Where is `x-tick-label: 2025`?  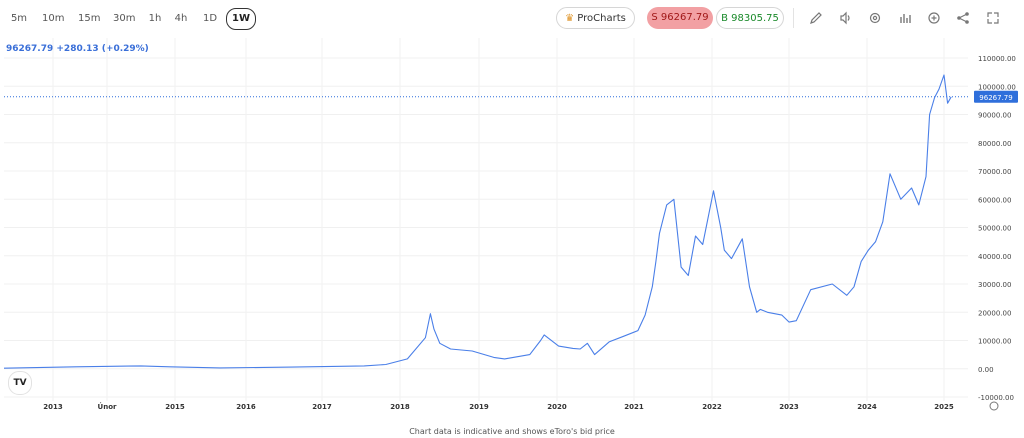
x-tick-label: 2025 is located at coordinates (944, 407).